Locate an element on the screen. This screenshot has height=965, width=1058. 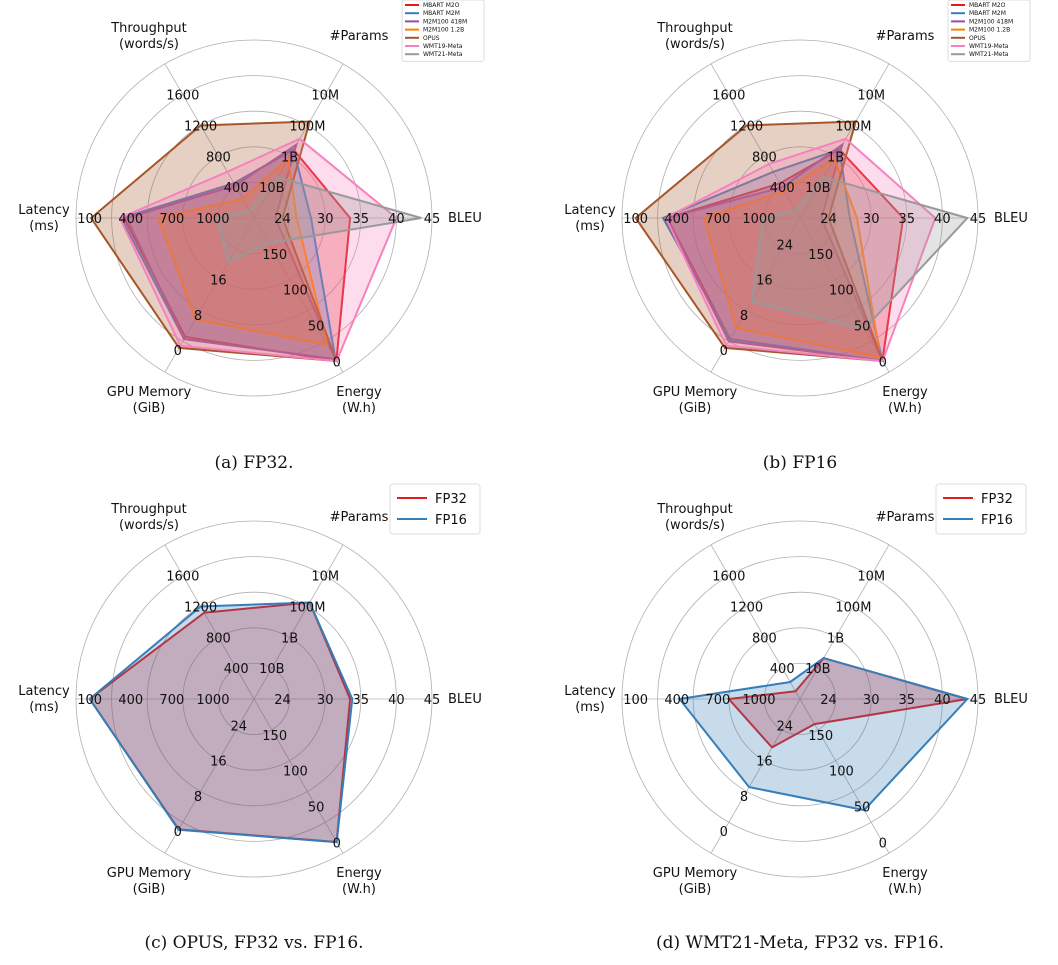
tick-label-latency: 100 is located at coordinates (635, 700).